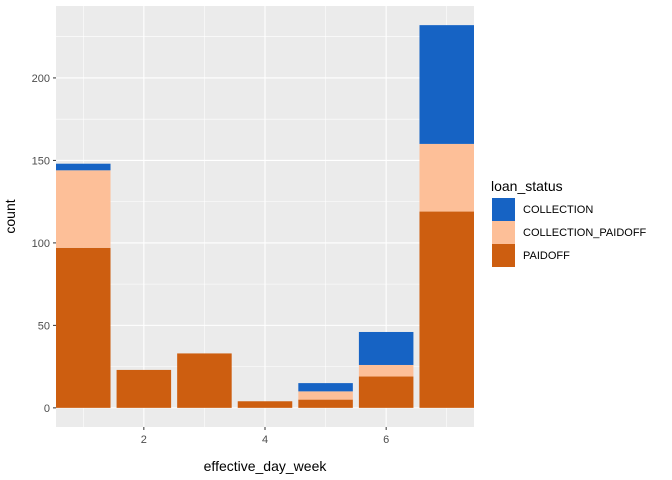 The image size is (672, 480). I want to click on y-tick-label: 100, so click(41, 244).